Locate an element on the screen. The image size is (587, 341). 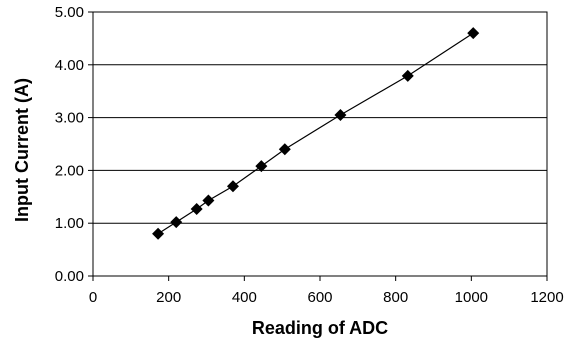
x-tick-label-4: 800 is located at coordinates (395, 297).